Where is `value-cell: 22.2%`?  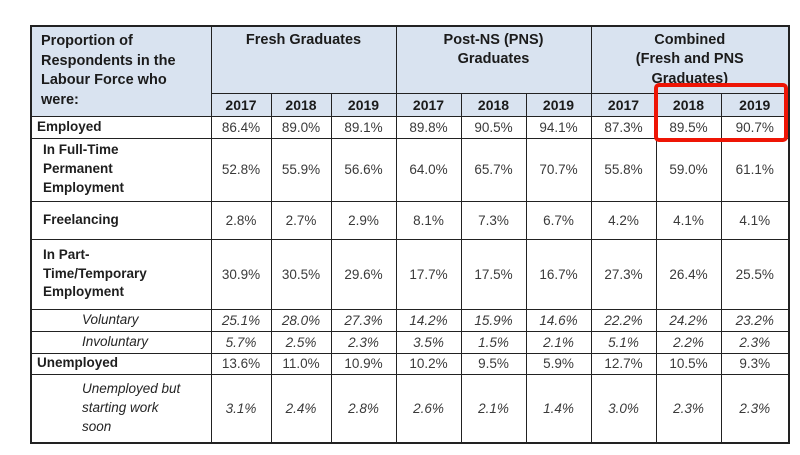 value-cell: 22.2% is located at coordinates (623, 320).